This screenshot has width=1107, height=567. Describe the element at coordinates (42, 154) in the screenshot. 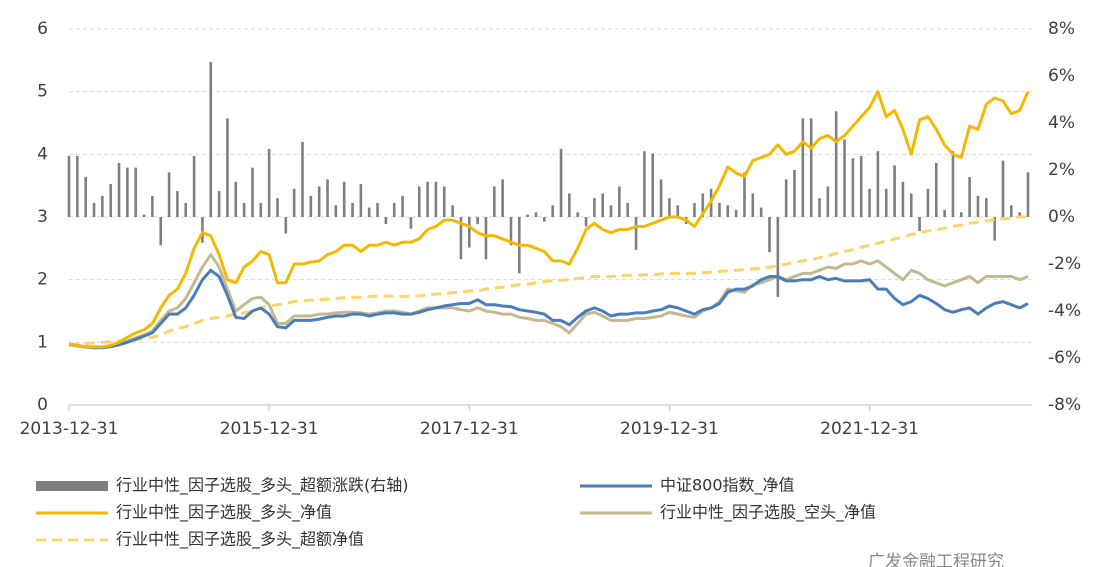

I see `y-tick-label: 4` at that location.